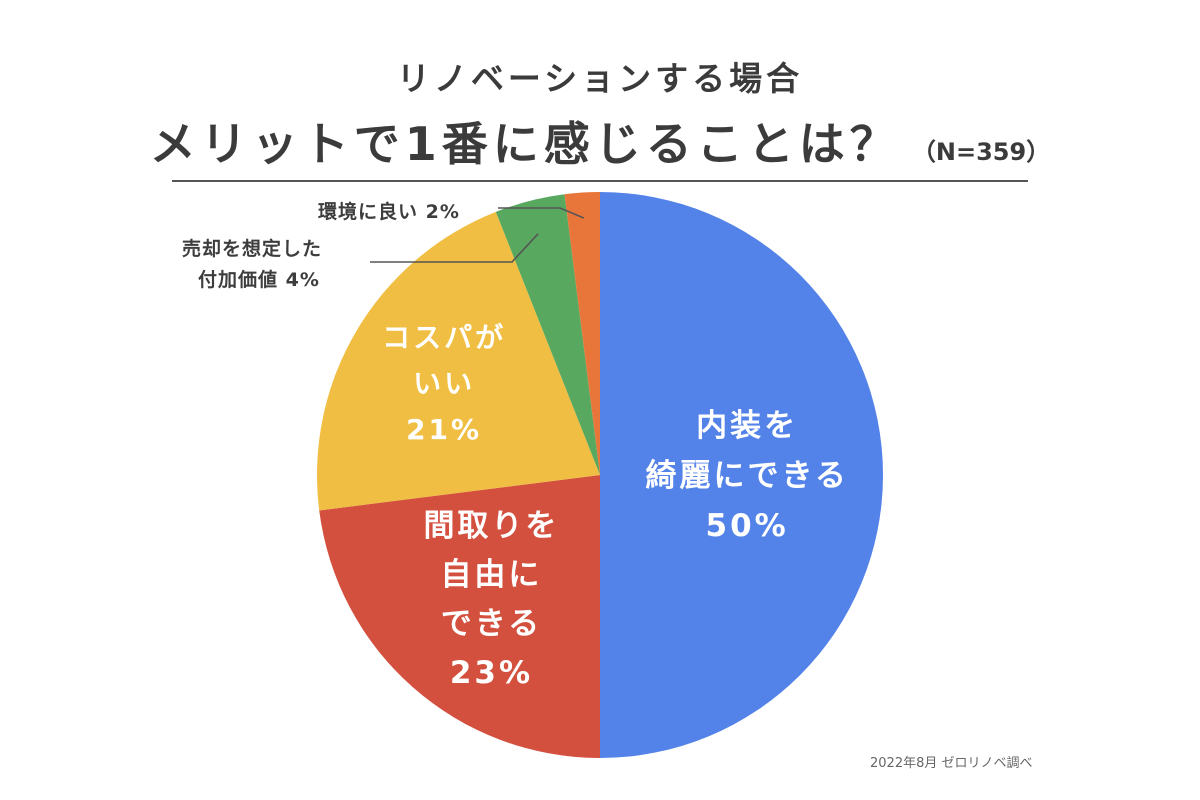 The width and height of the screenshot is (1200, 800). Describe the element at coordinates (491, 624) in the screenshot. I see `slice-label-line: できる` at that location.